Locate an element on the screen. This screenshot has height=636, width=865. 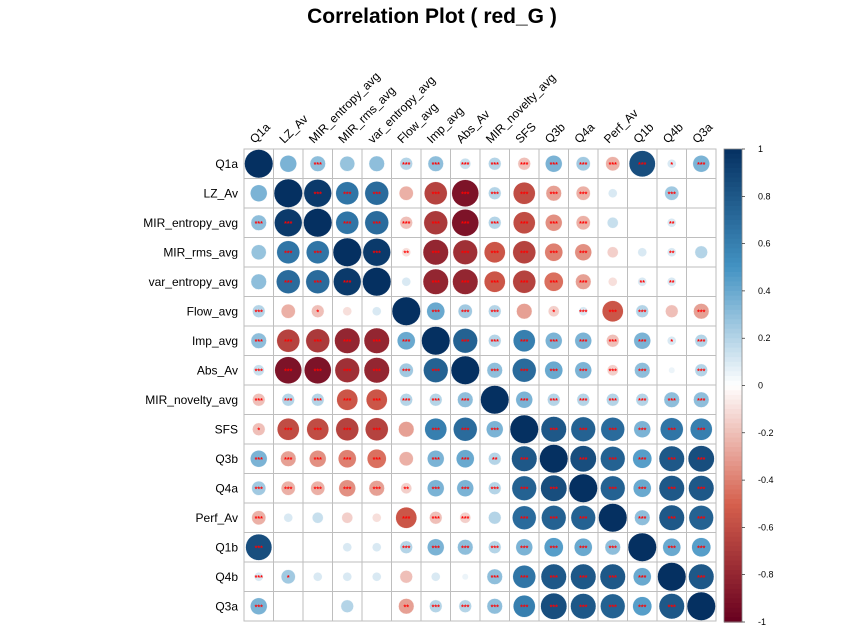
circle-Imp_avg-Q3a is located at coordinates (701, 341).